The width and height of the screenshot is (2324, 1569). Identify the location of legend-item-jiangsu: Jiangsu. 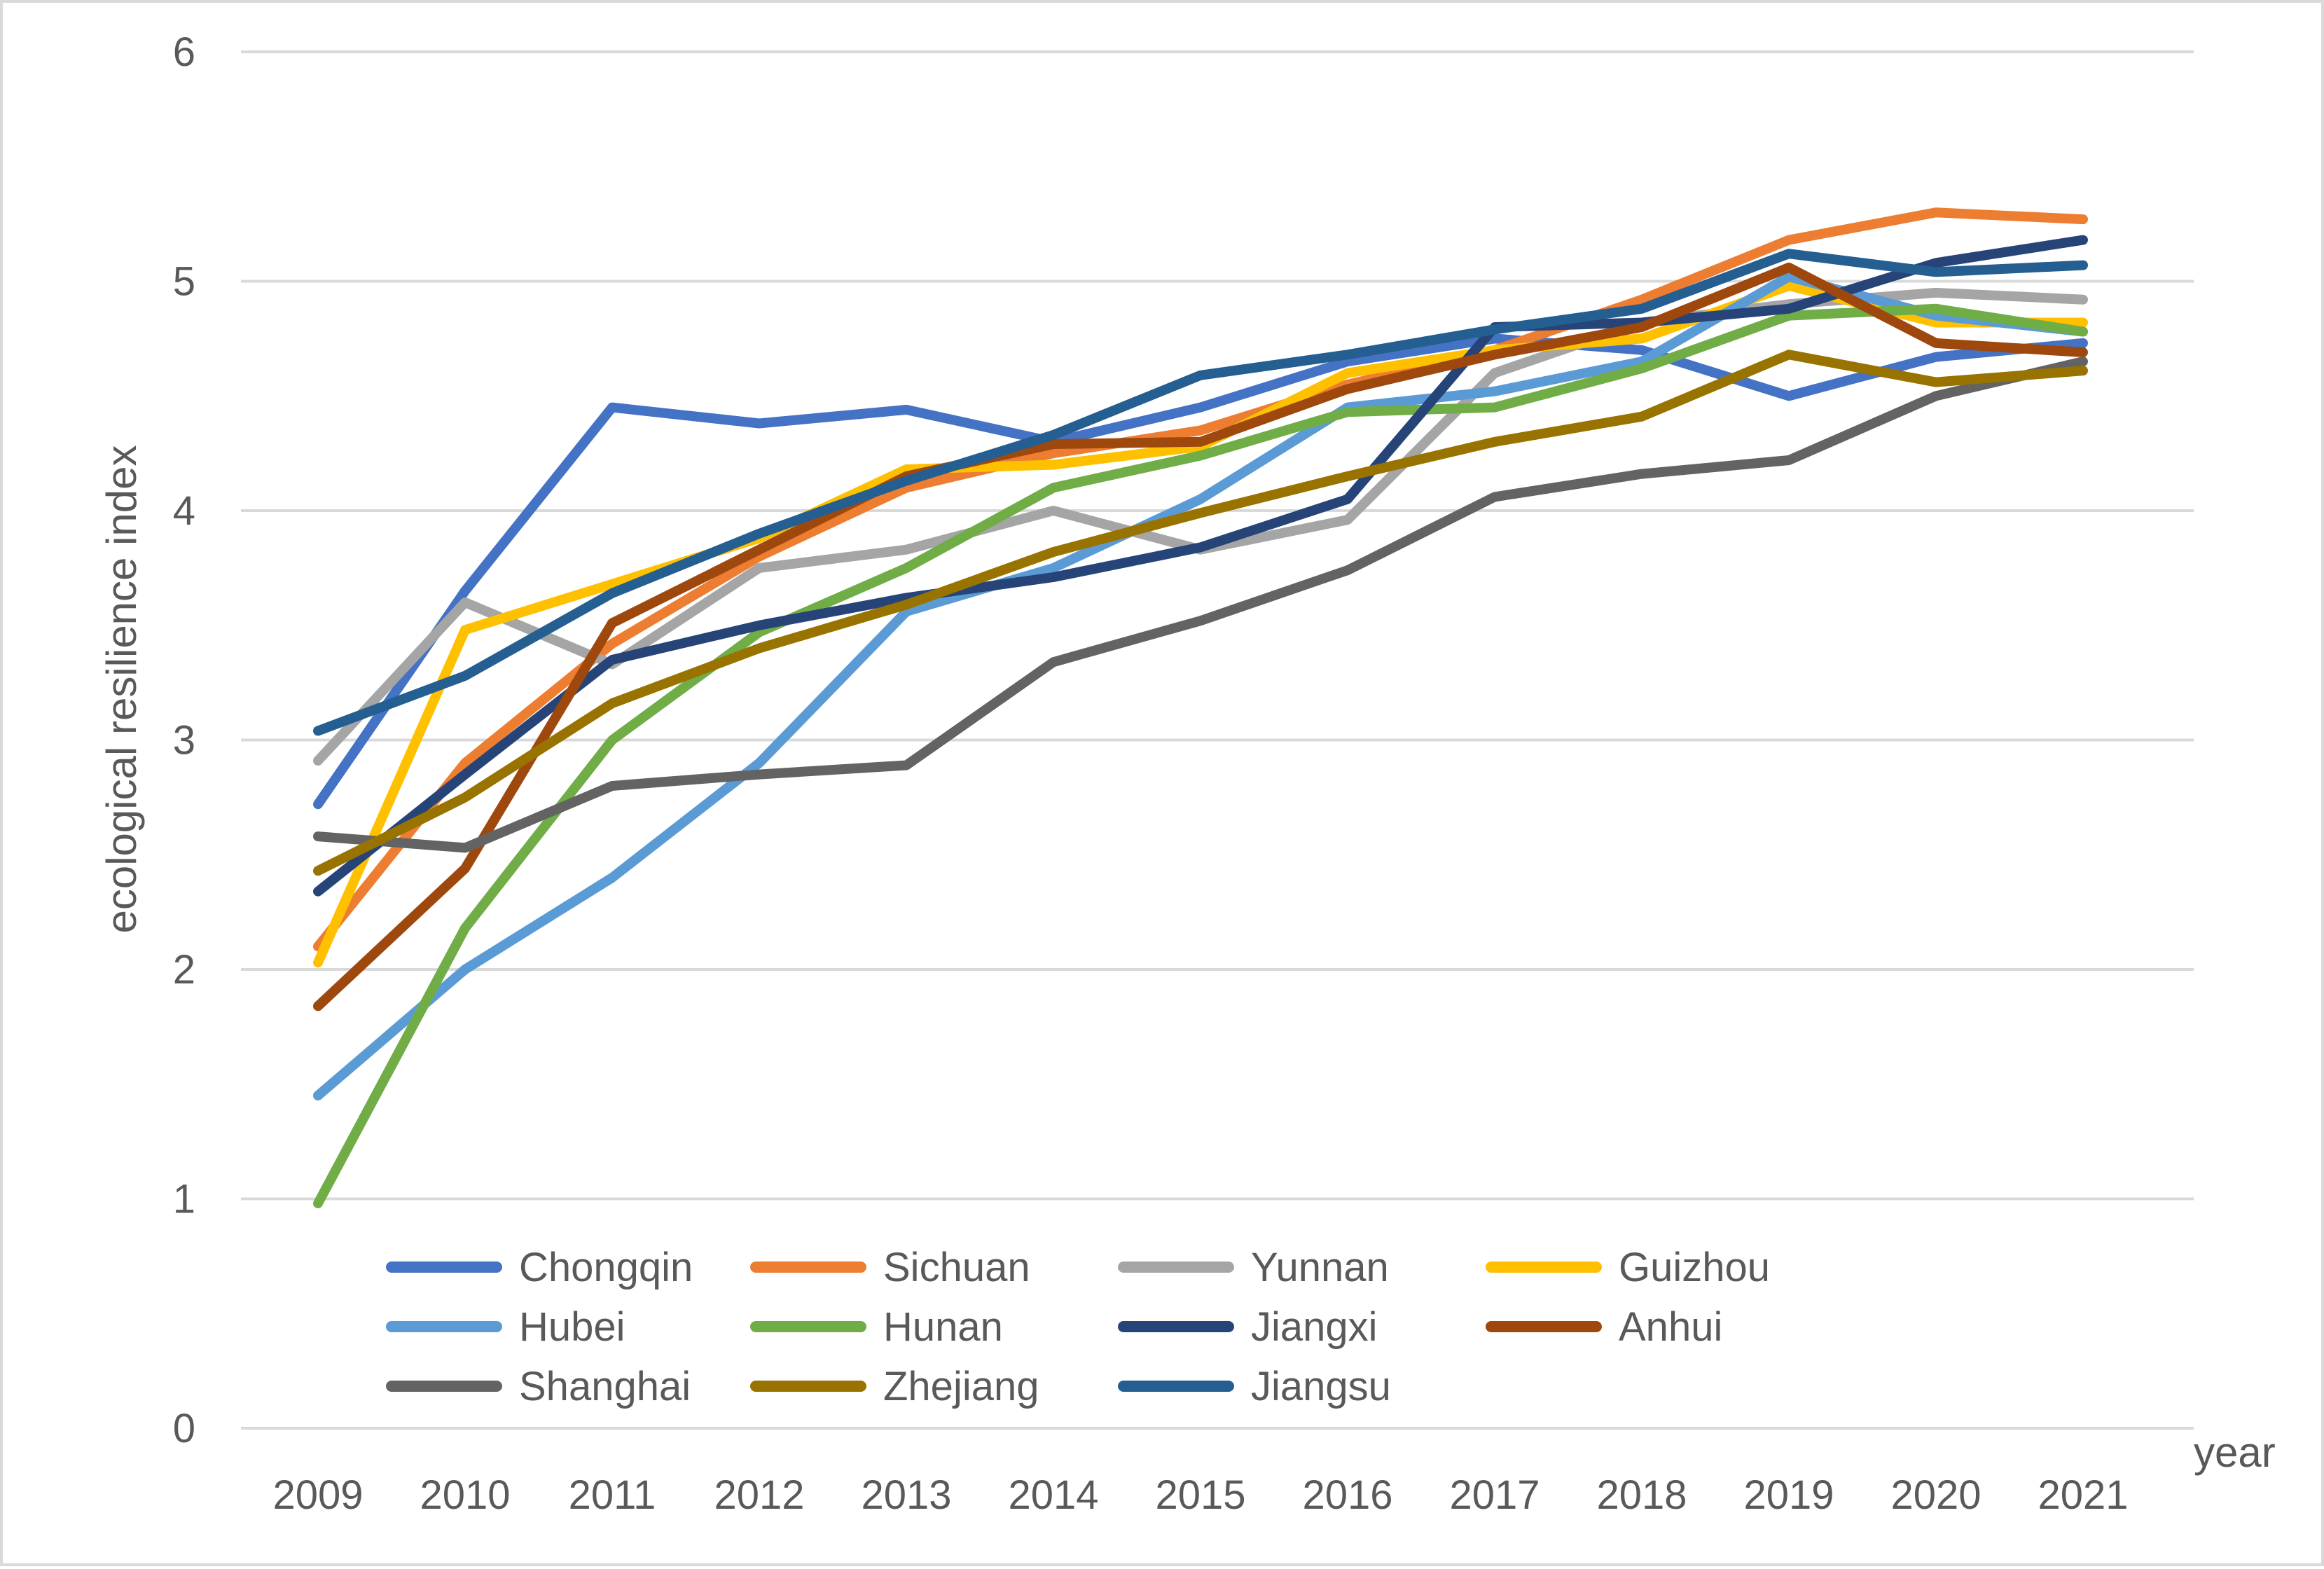
(1254, 1386).